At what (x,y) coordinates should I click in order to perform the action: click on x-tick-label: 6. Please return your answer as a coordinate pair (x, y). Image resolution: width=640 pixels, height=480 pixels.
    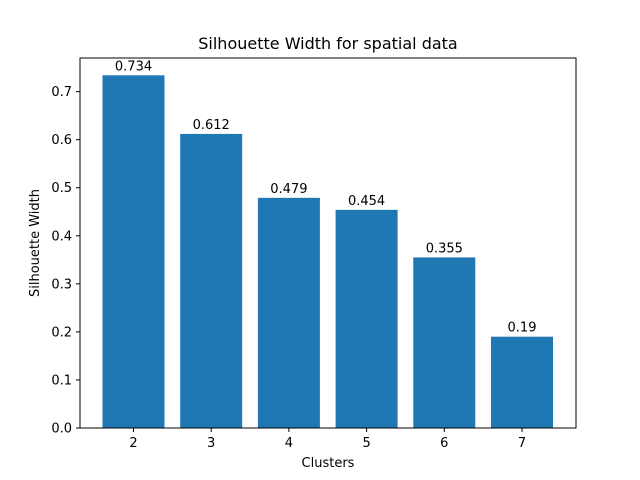
    Looking at the image, I should click on (444, 443).